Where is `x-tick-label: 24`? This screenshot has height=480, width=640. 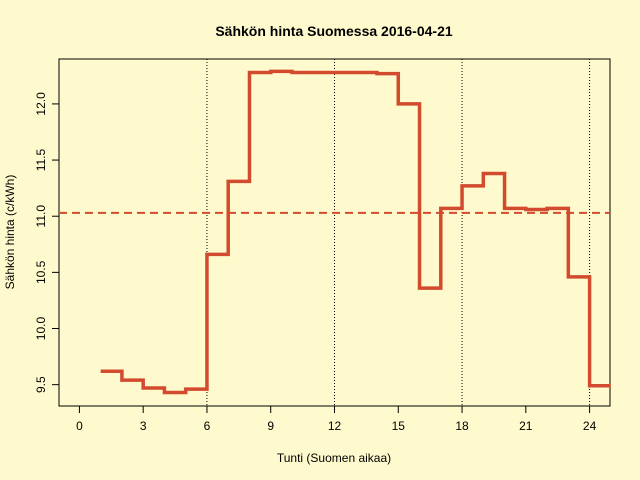
x-tick-label: 24 is located at coordinates (590, 426).